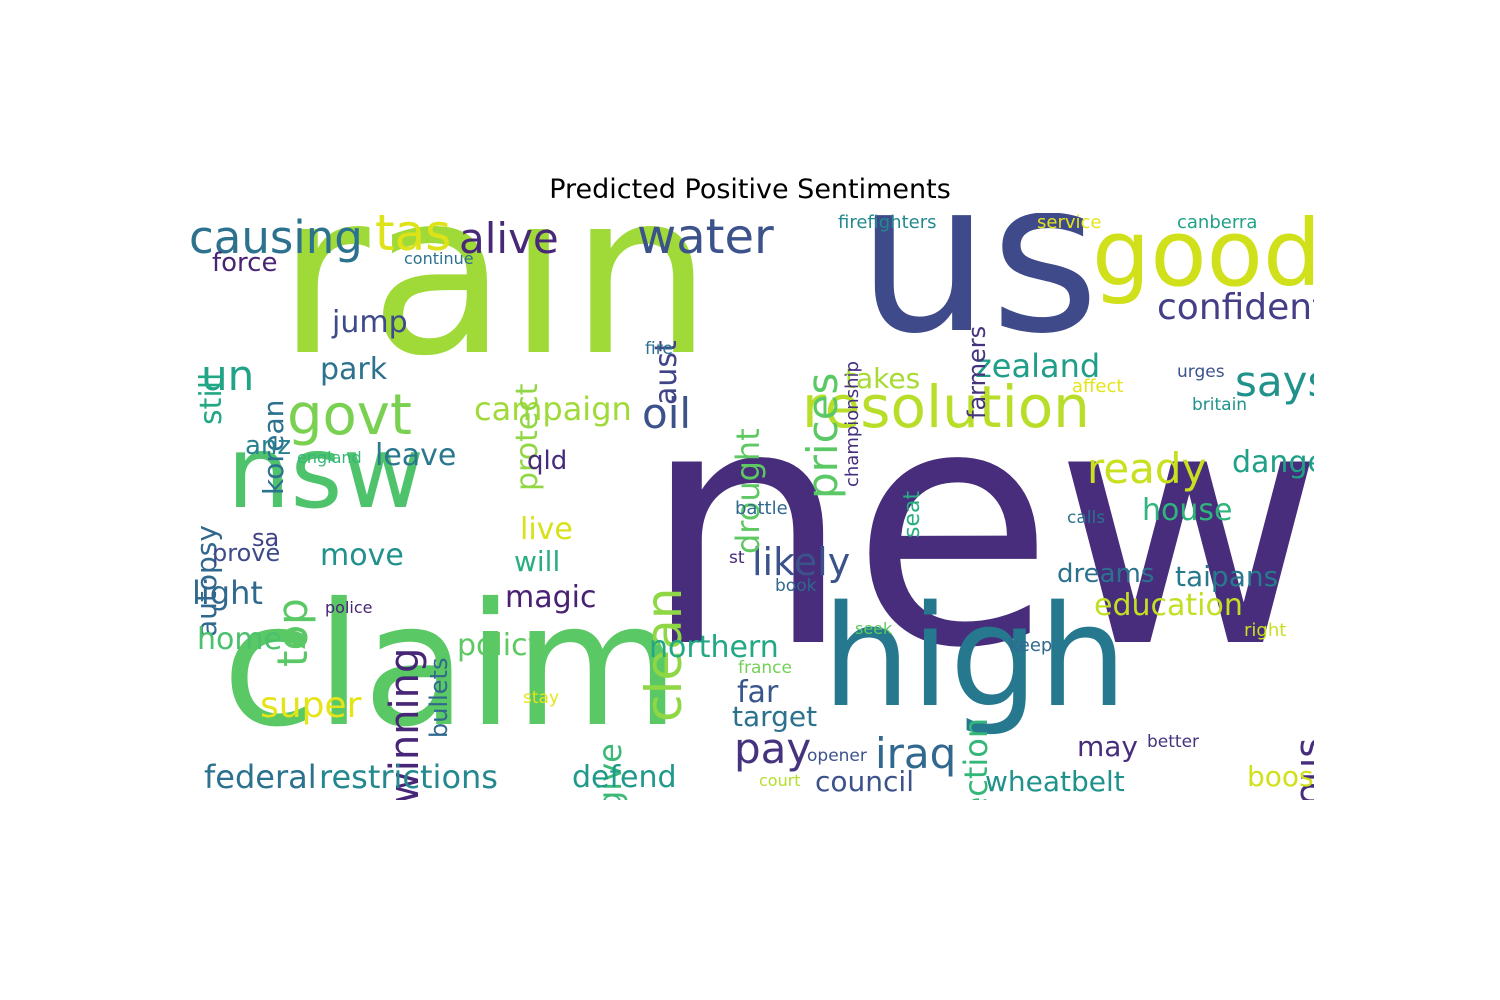  Describe the element at coordinates (354, 369) in the screenshot. I see `word-park: park` at that location.